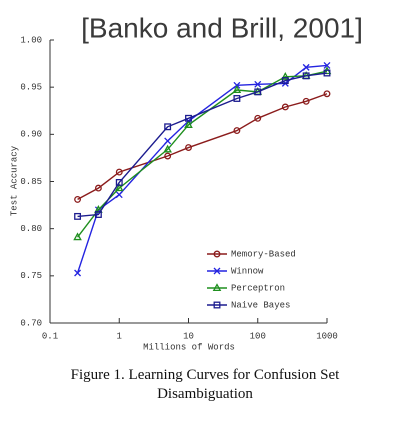 Image resolution: width=400 pixels, height=426 pixels. I want to click on y-tick-label: 0.70, so click(31, 323).